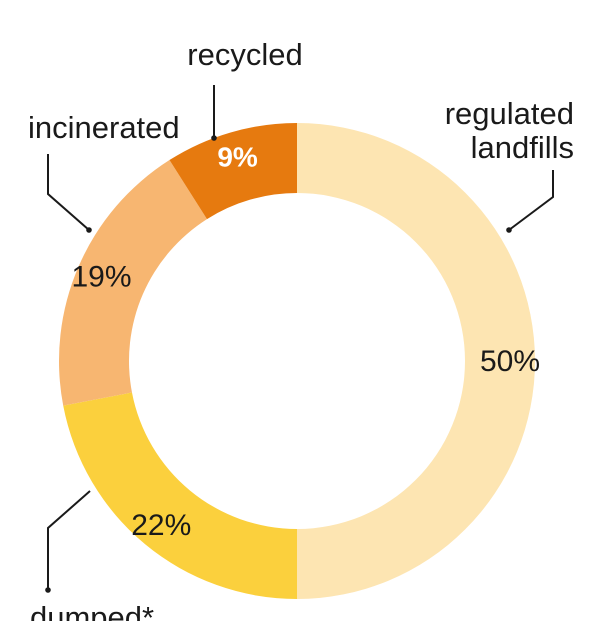 This screenshot has height=626, width=600. I want to click on leader-dot-dumped, so click(48, 590).